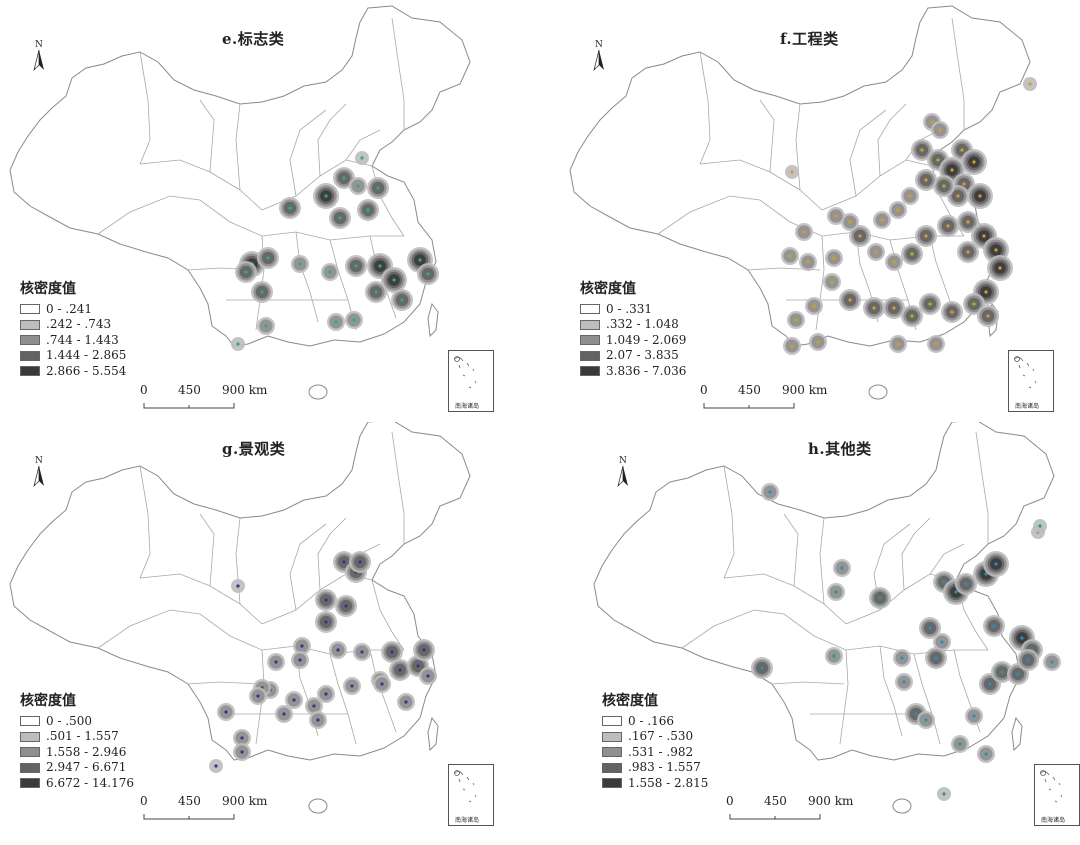 Image resolution: width=1080 pixels, height=845 pixels. I want to click on legend-label: 6.672 - 14.176, so click(90, 782).